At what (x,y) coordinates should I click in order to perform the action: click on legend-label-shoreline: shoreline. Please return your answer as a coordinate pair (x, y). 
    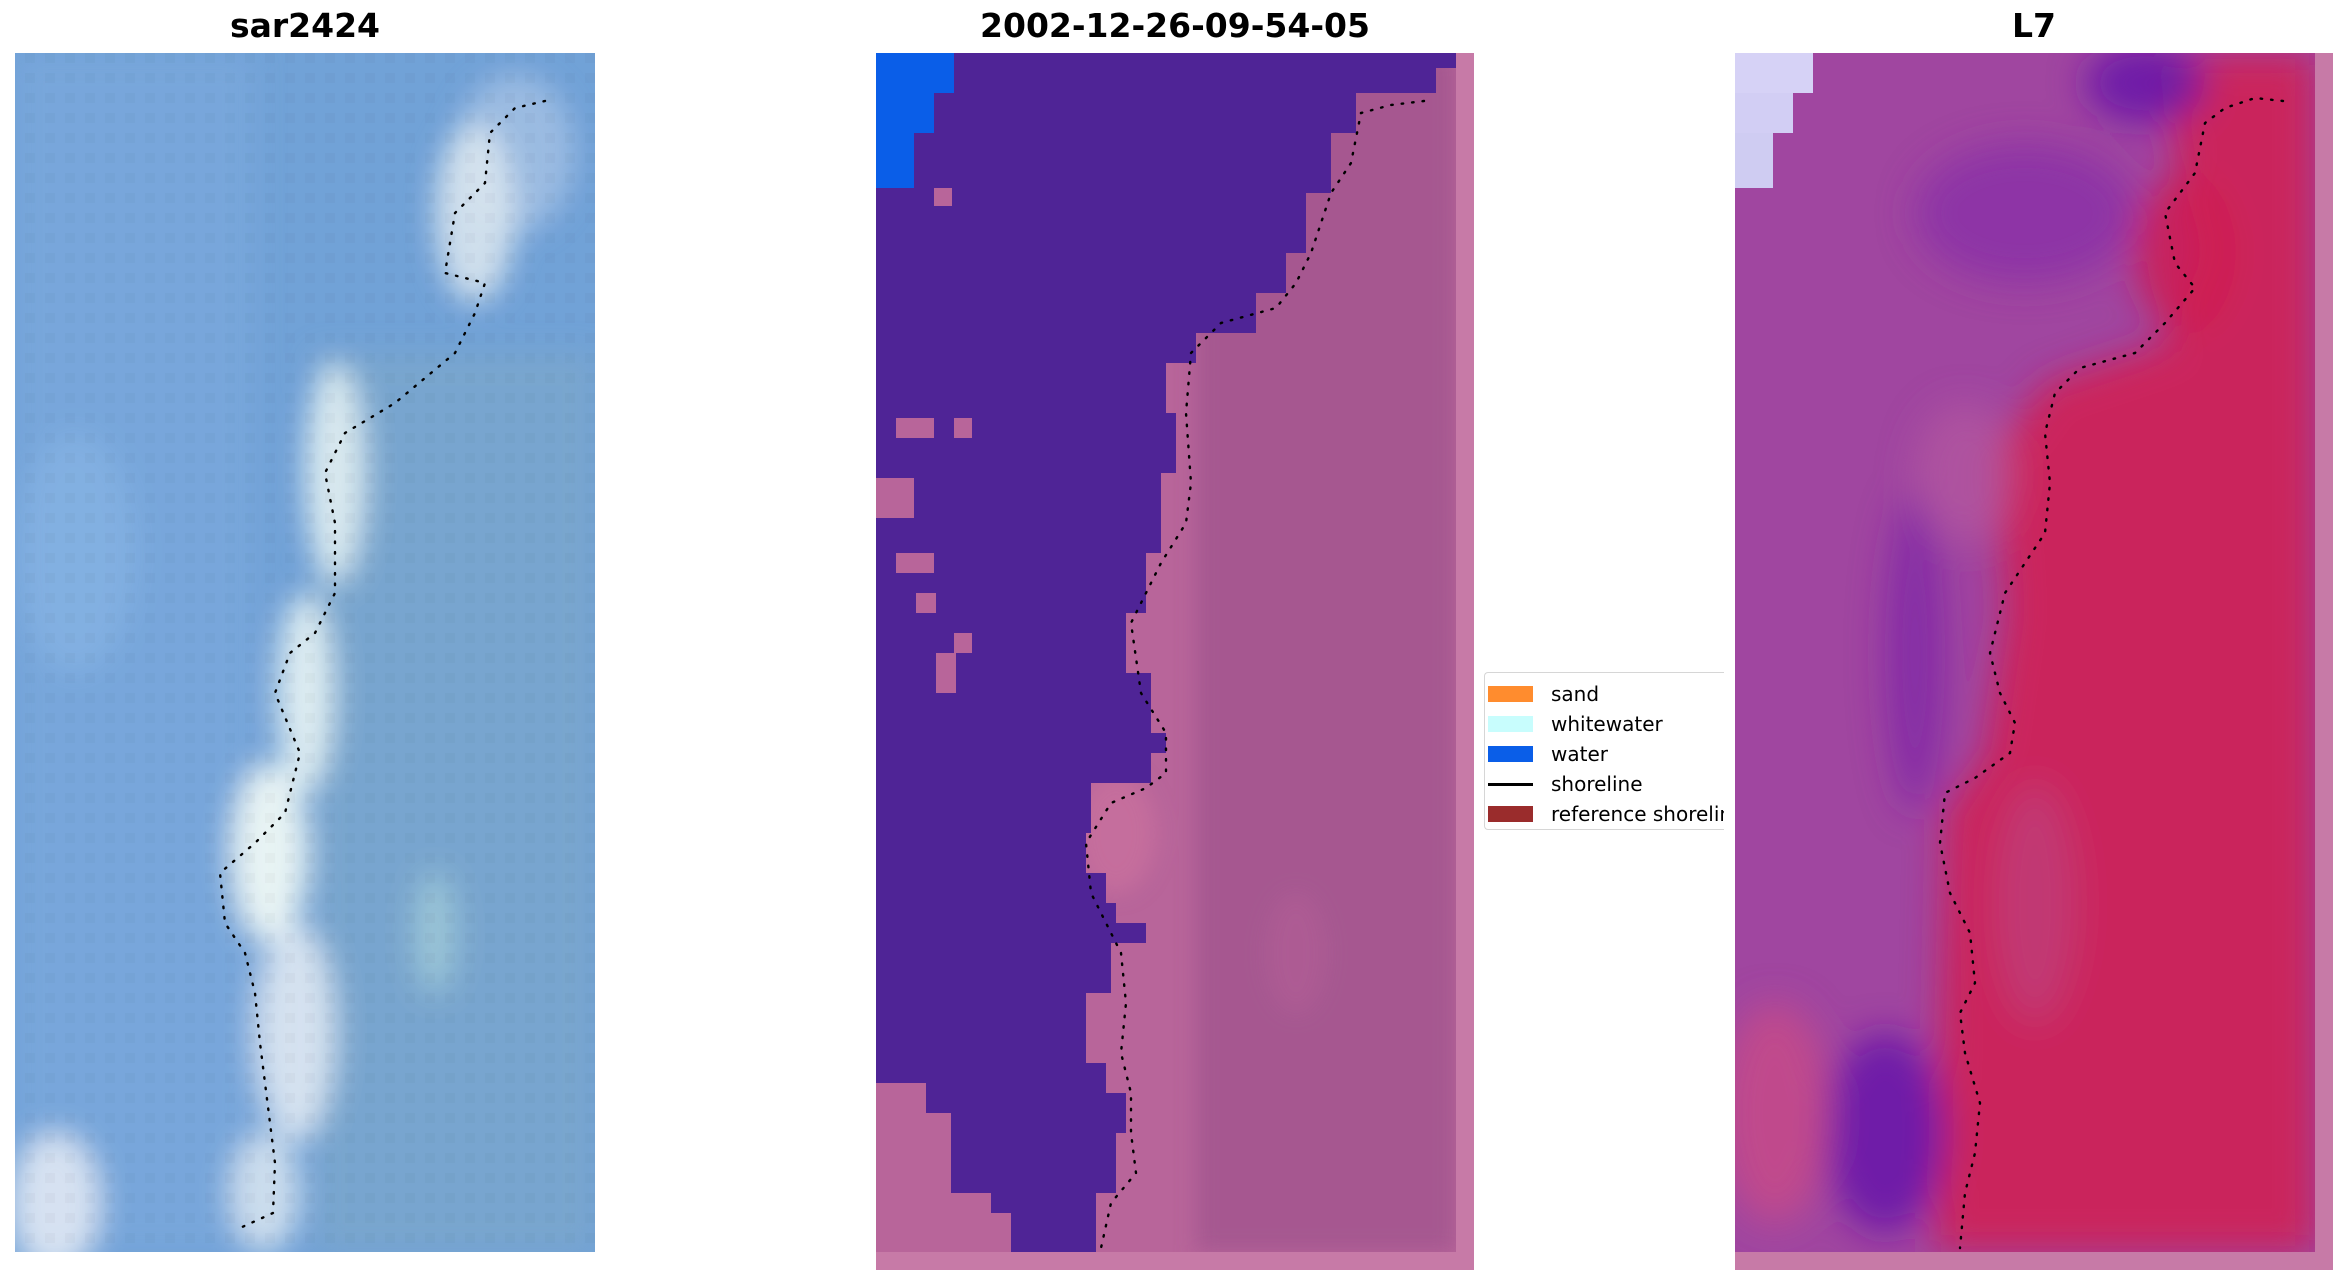
    Looking at the image, I should click on (1597, 784).